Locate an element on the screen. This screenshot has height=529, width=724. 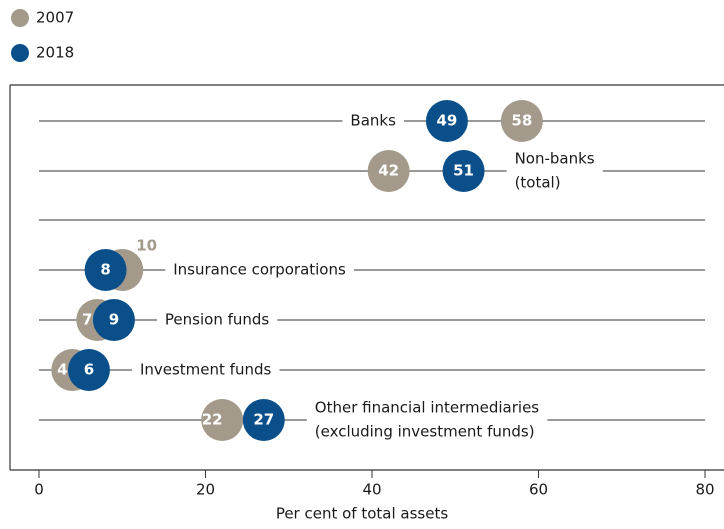
category-label: Non-banks (total) is located at coordinates (555, 171).